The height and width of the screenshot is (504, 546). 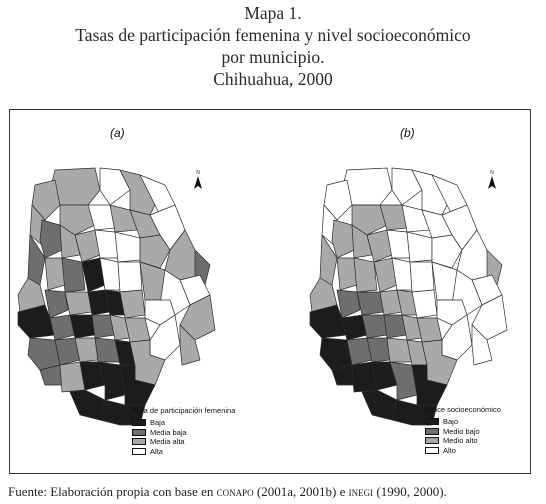 What do you see at coordinates (117, 133) in the screenshot?
I see `panel-label-a: (a)` at bounding box center [117, 133].